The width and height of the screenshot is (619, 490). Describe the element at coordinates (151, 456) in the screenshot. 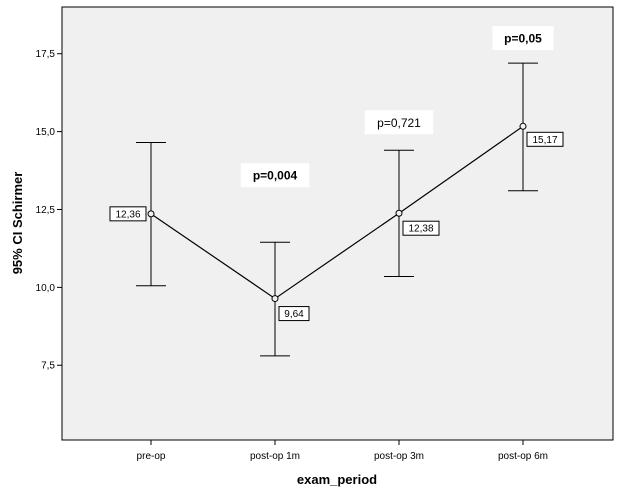

I see `x-tick-label: pre-op` at that location.